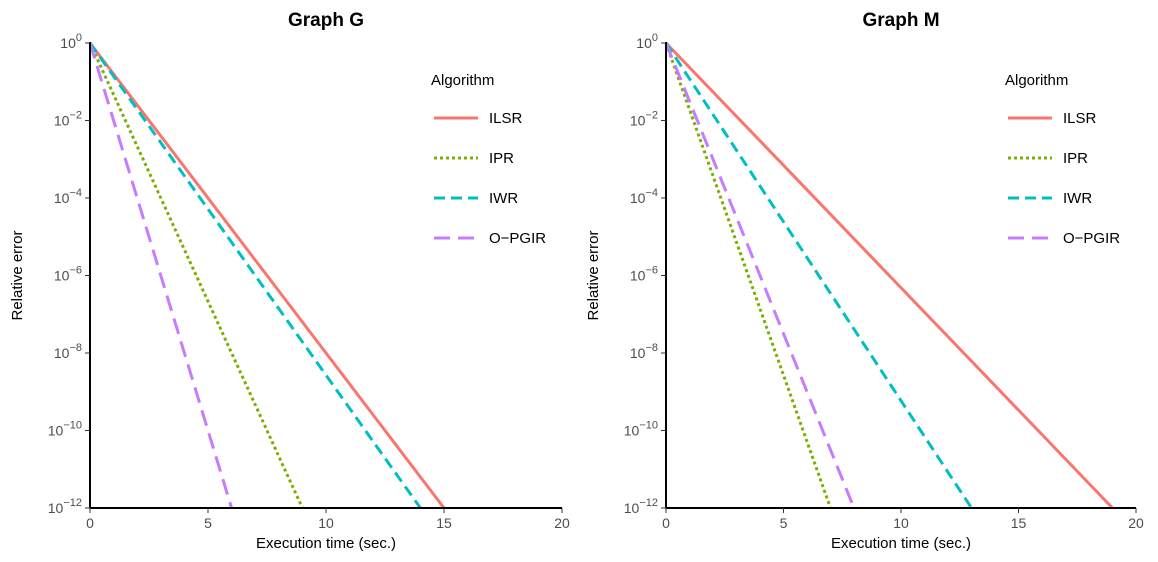  What do you see at coordinates (749, 275) in the screenshot?
I see `series-line-ipr` at bounding box center [749, 275].